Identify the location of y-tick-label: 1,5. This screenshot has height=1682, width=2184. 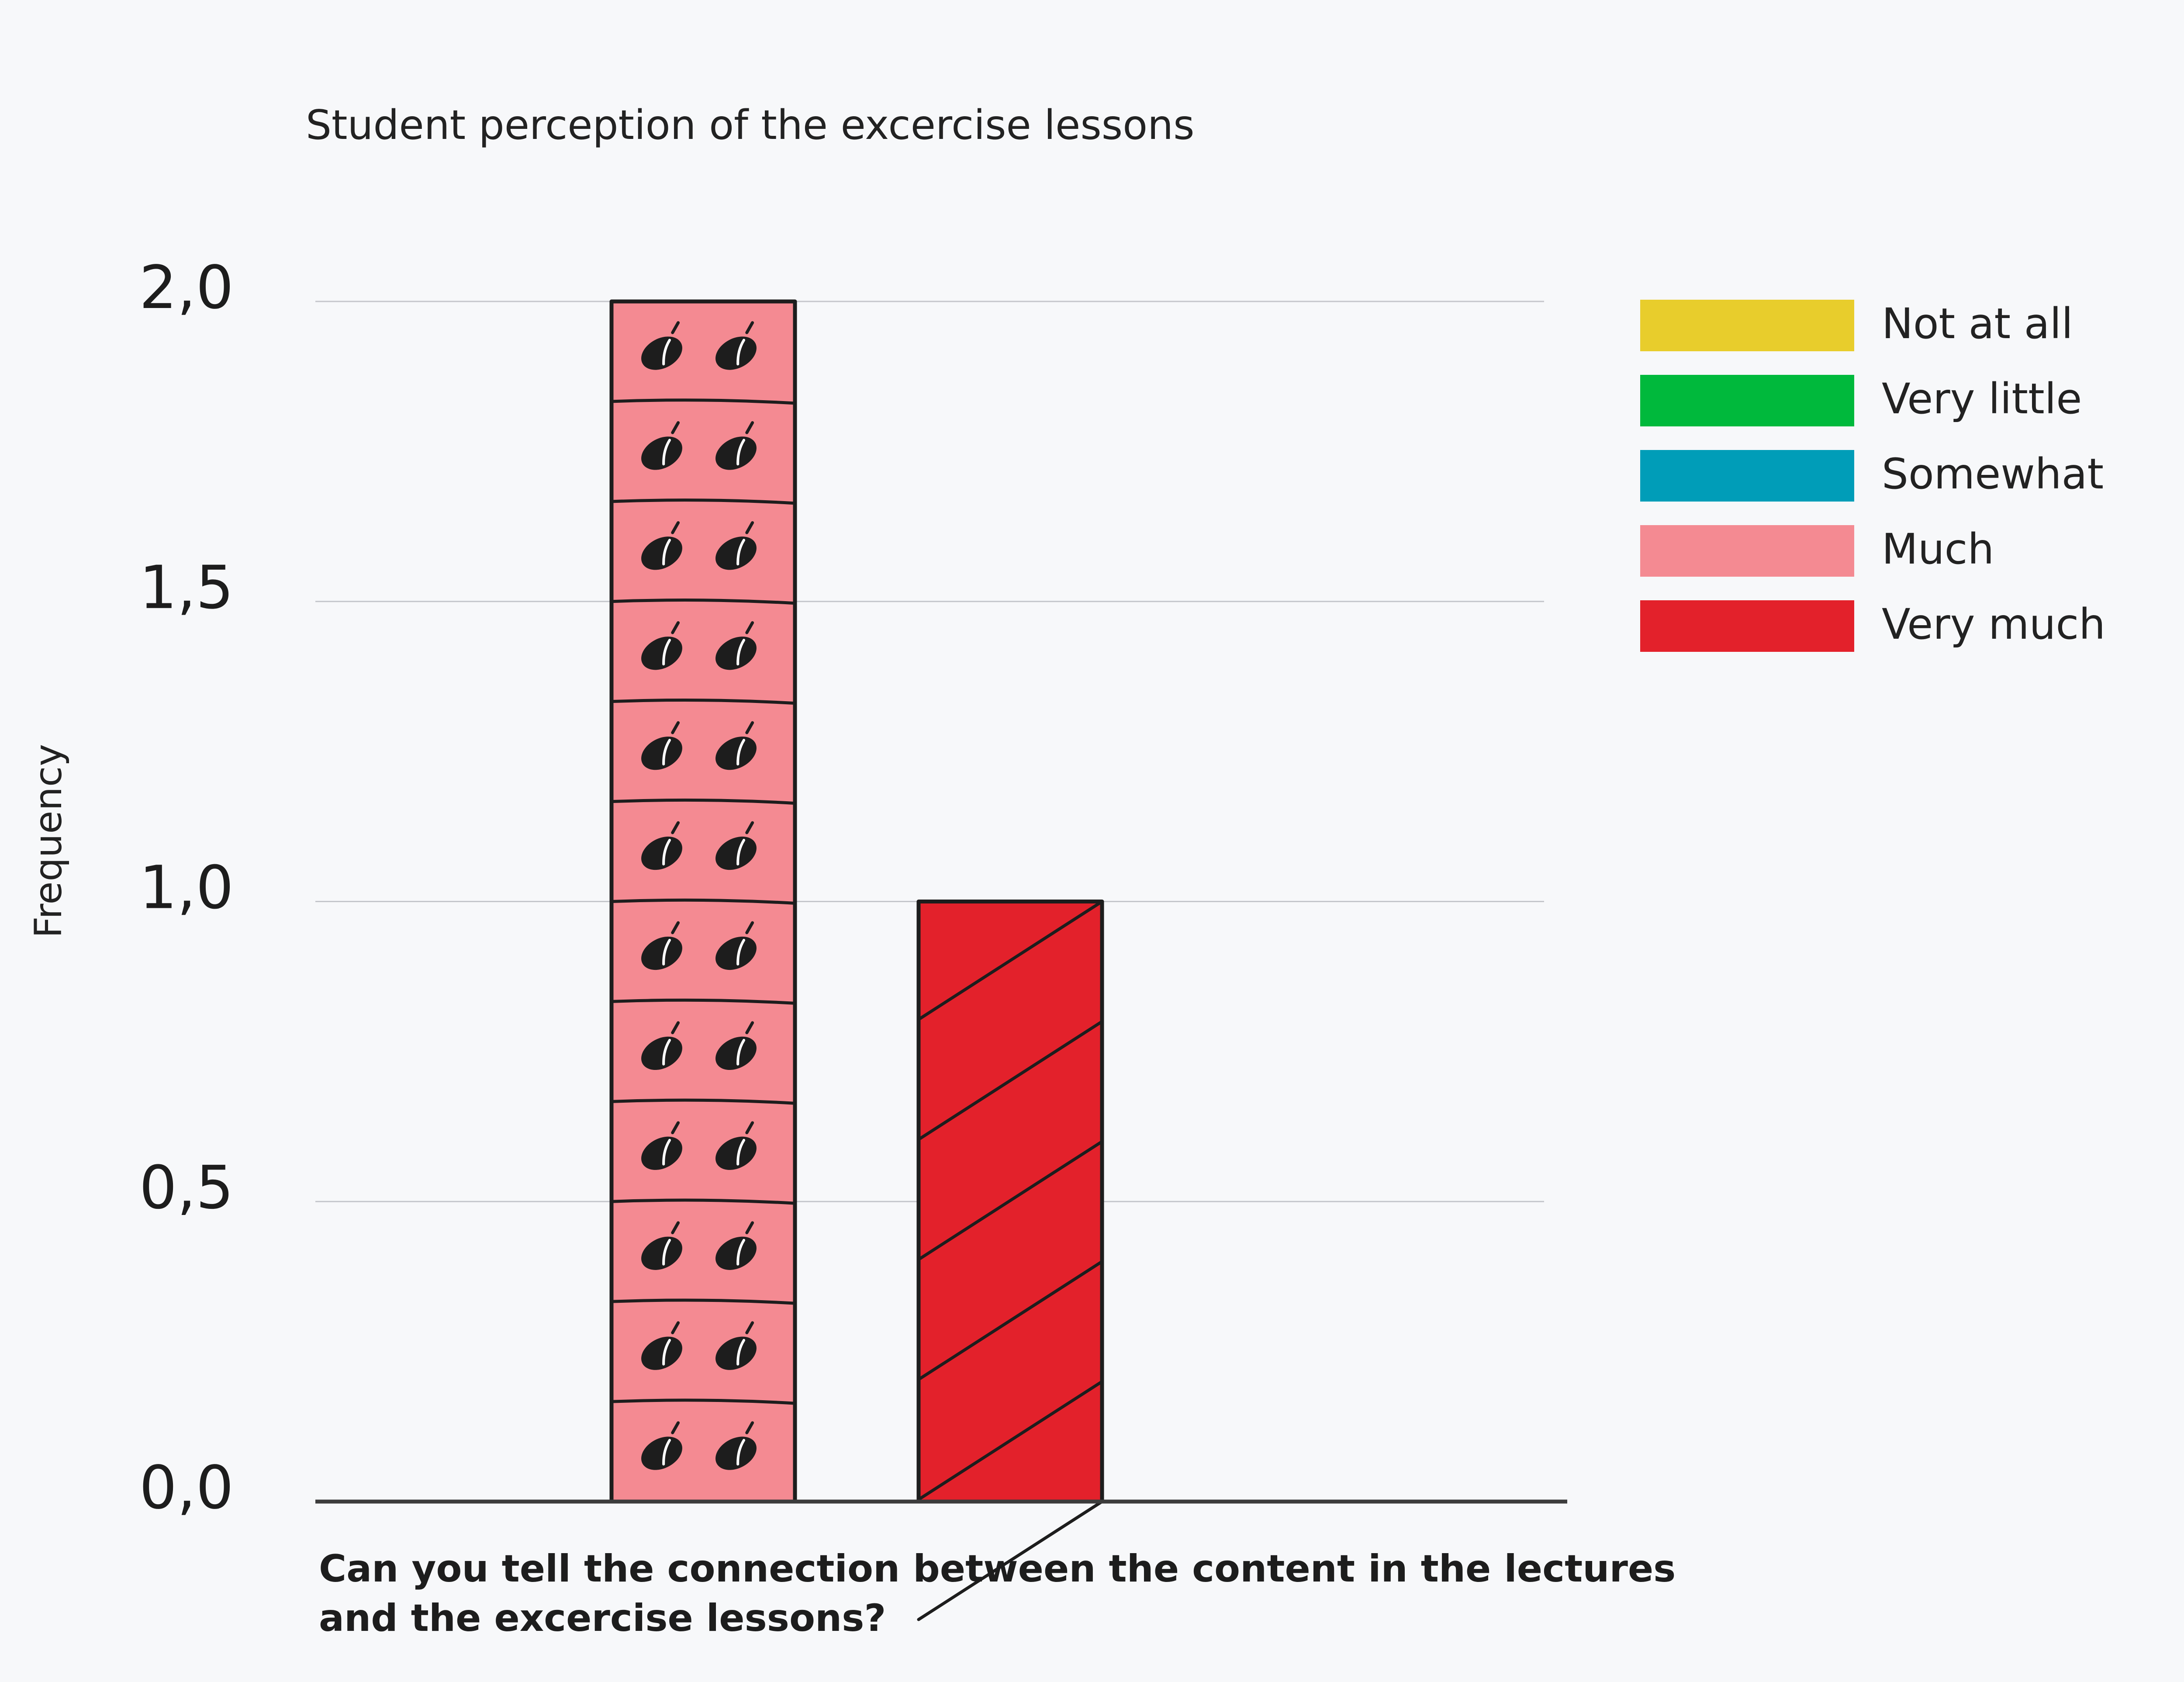
(186, 588).